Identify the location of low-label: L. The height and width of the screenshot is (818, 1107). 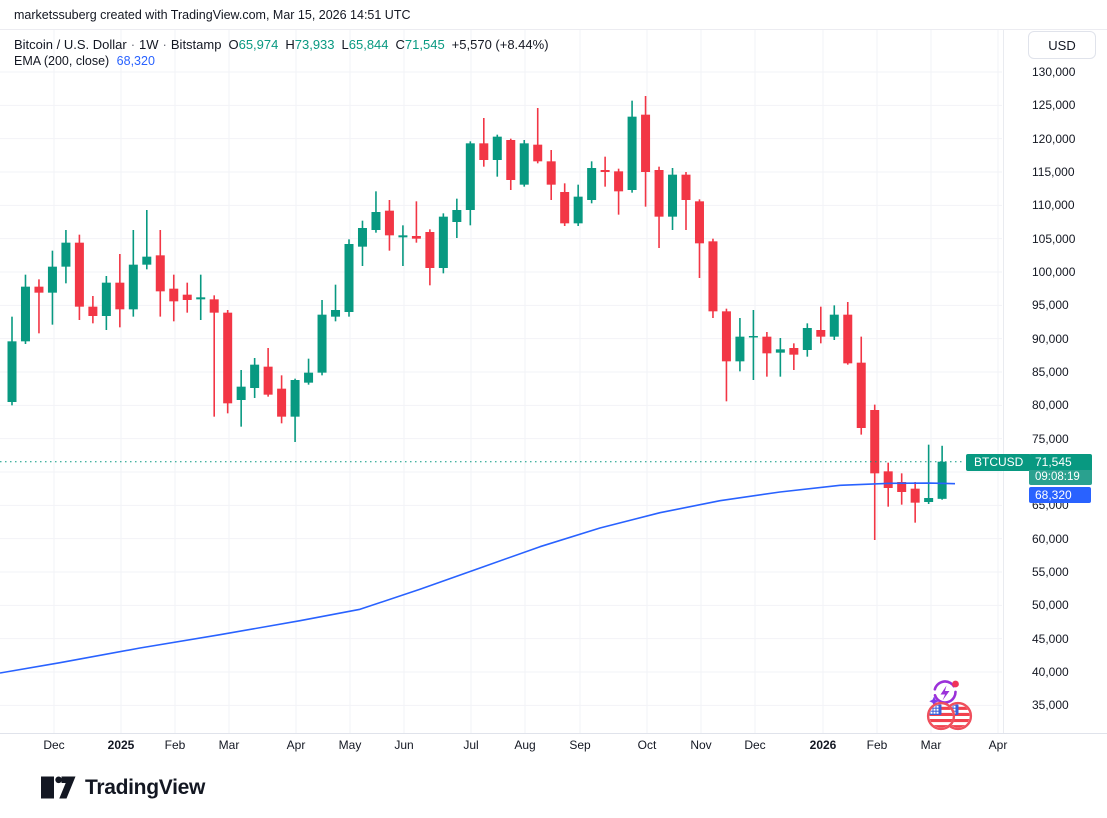
(345, 44).